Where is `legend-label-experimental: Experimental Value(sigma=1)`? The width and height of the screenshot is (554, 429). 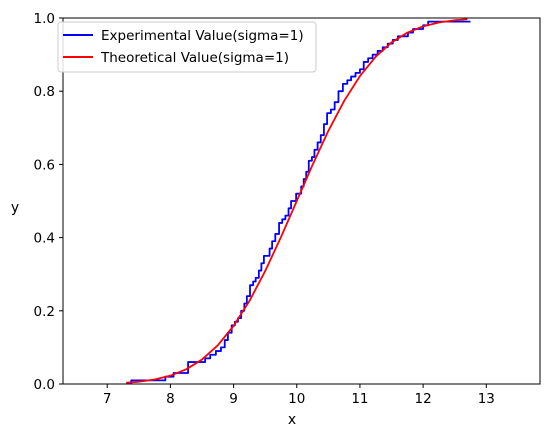
legend-label-experimental: Experimental Value(sigma=1) is located at coordinates (202, 36).